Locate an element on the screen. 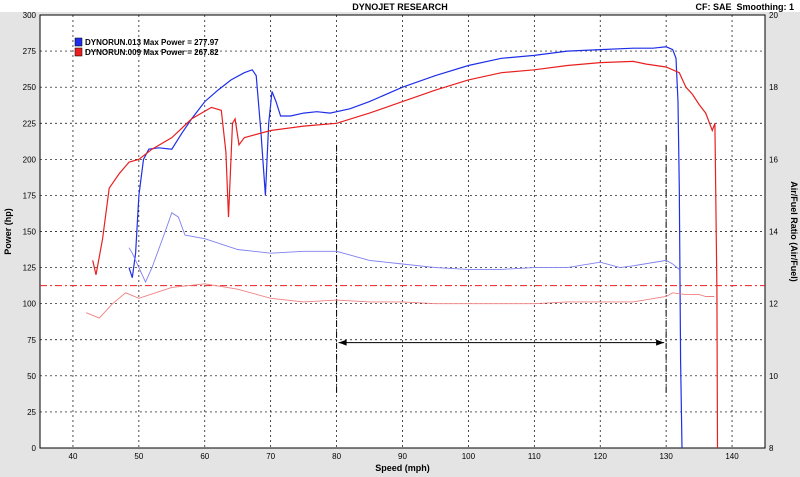 Image resolution: width=800 pixels, height=477 pixels. x-tick-label: 90 is located at coordinates (402, 456).